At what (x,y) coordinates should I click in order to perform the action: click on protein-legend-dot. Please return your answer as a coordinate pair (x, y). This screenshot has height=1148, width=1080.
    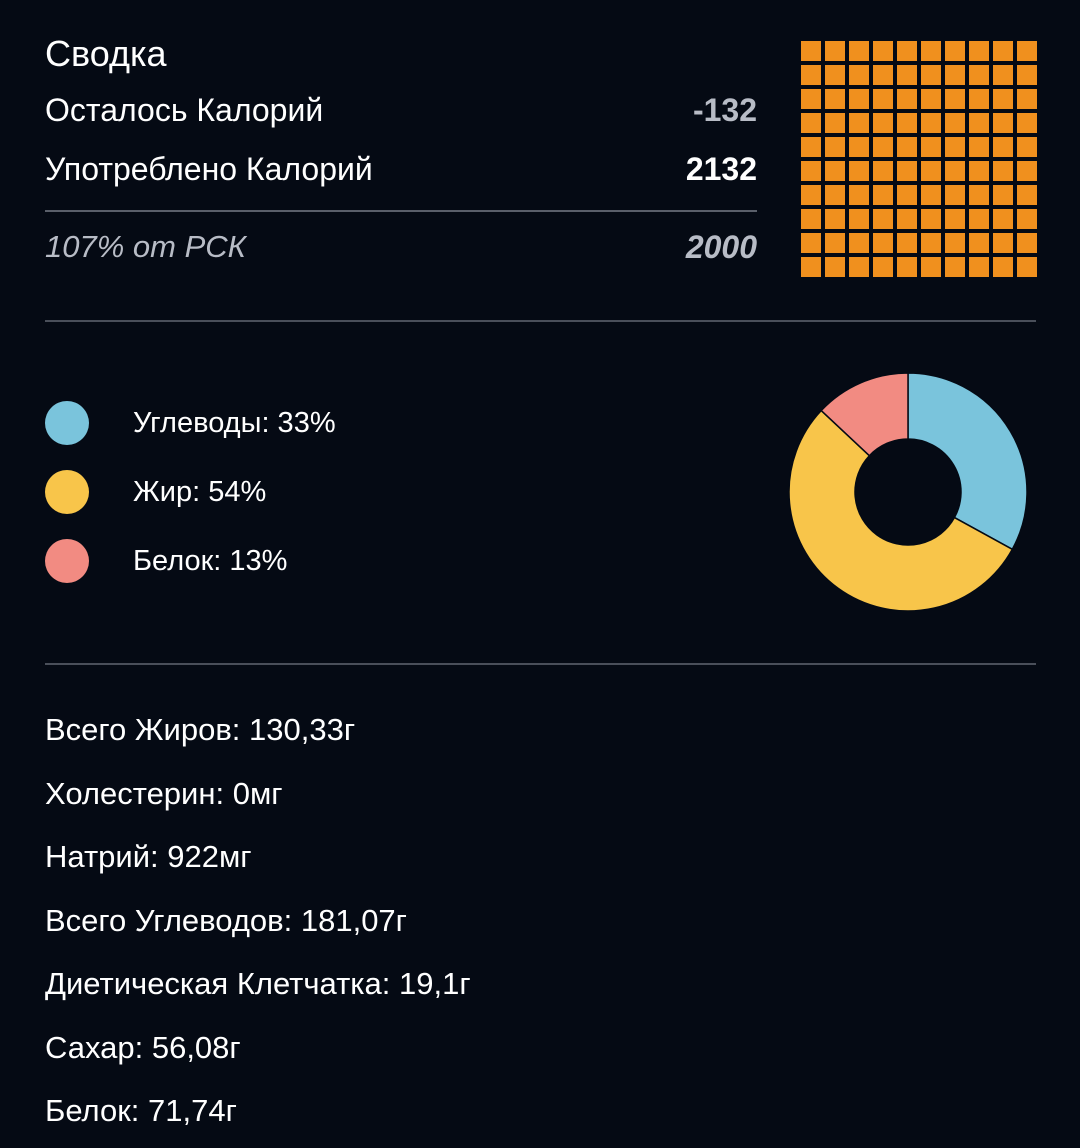
    Looking at the image, I should click on (67, 561).